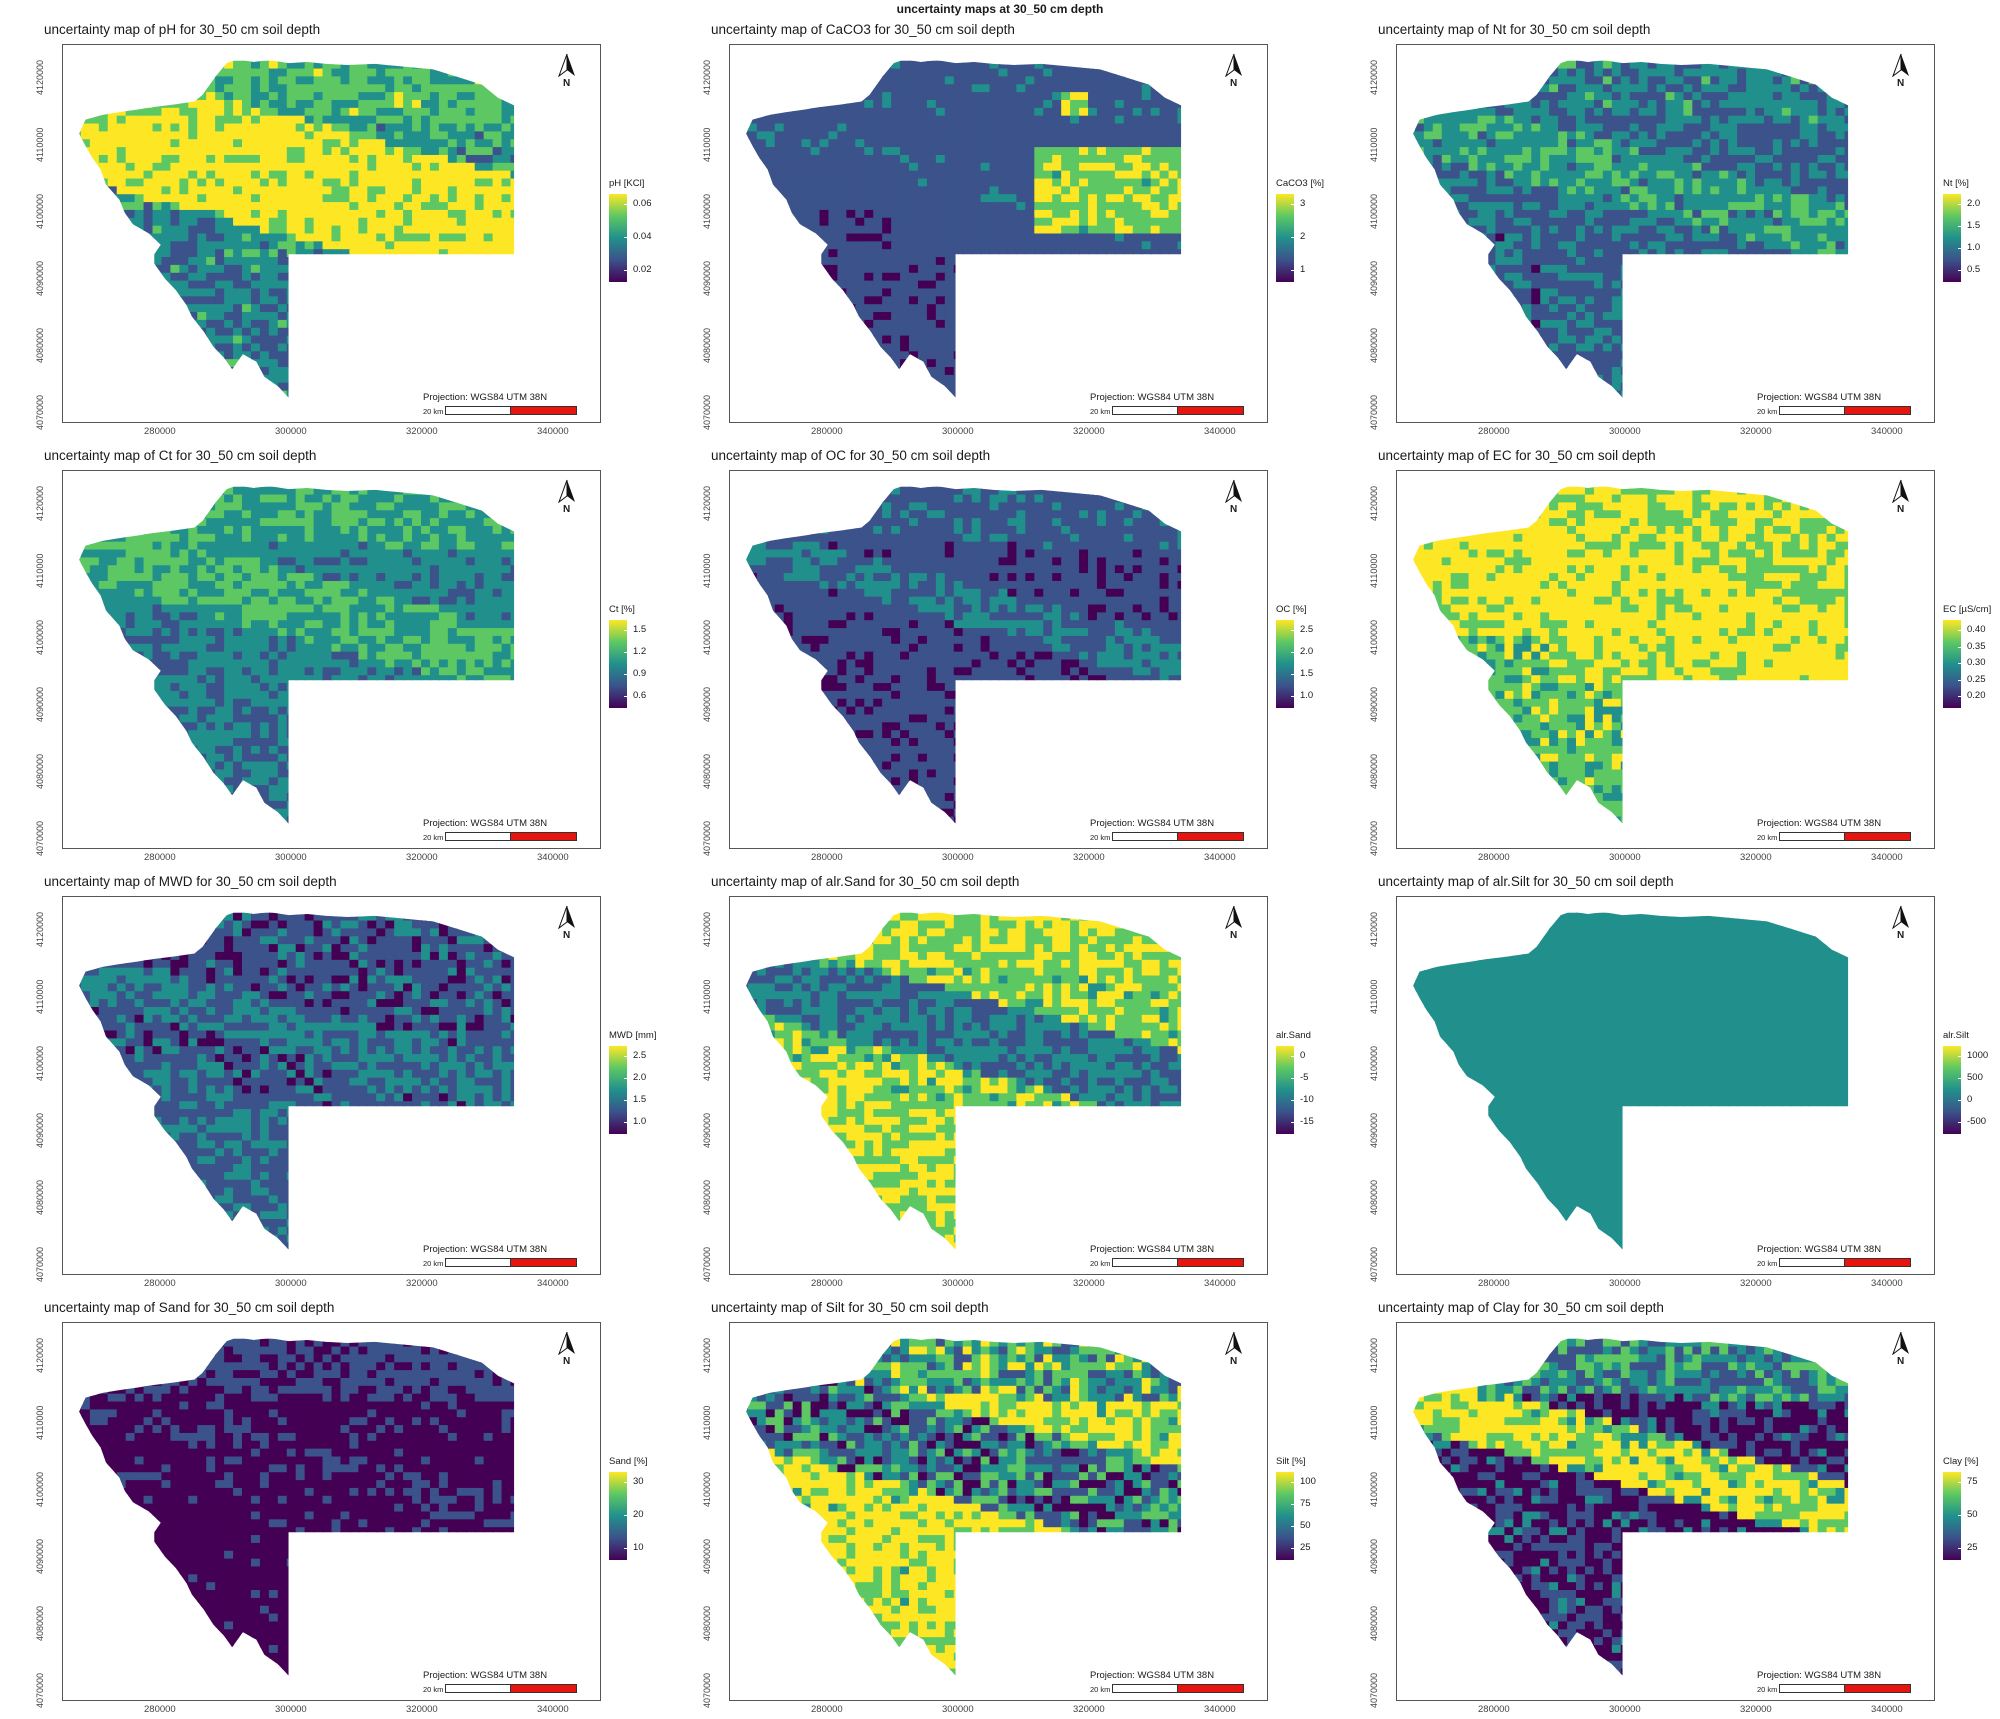  Describe the element at coordinates (1305, 1525) in the screenshot. I see `legend-label: 50` at that location.